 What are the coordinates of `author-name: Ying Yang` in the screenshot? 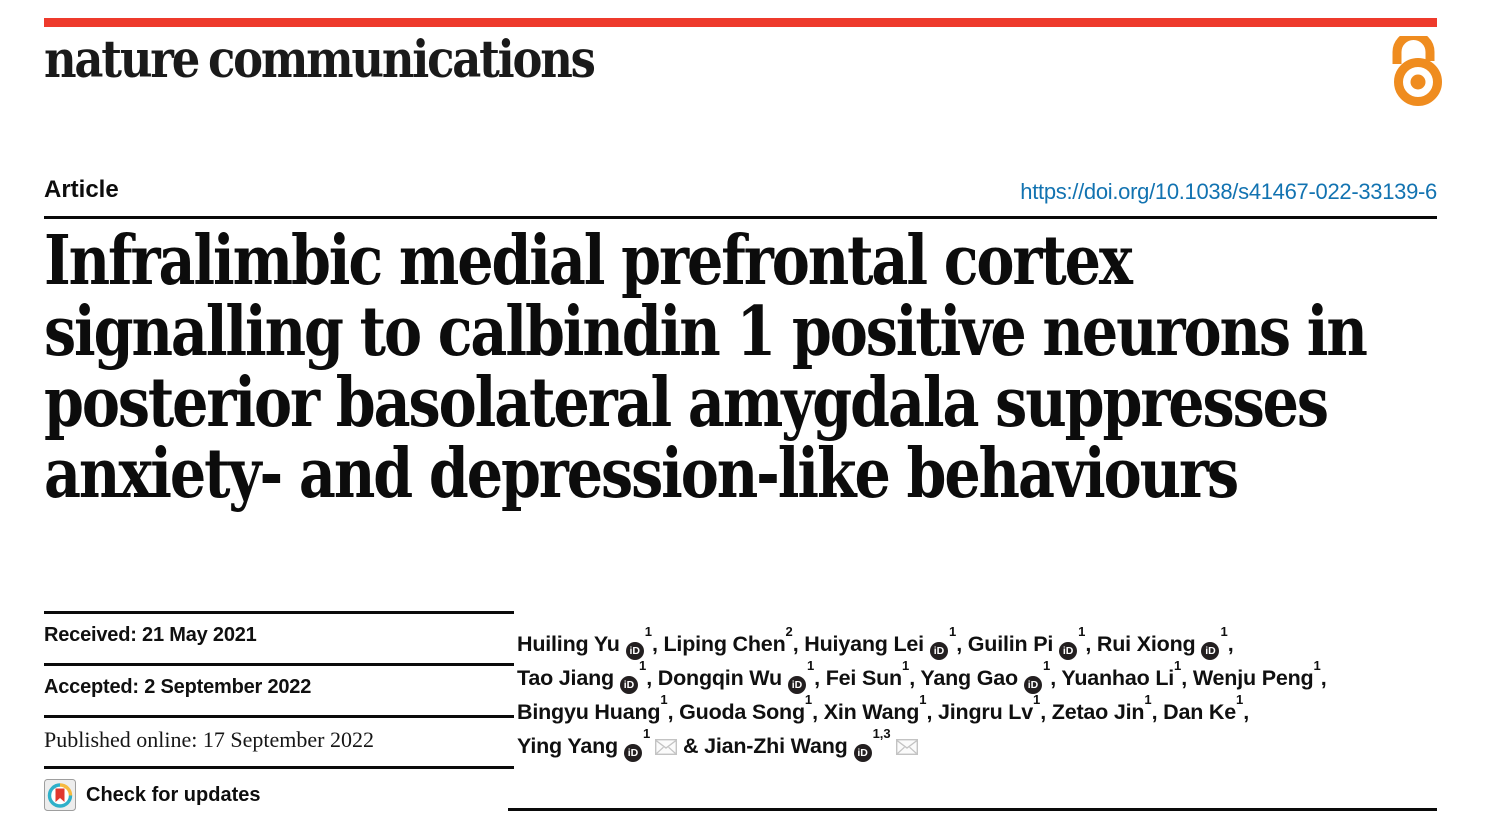 It's located at (567, 746).